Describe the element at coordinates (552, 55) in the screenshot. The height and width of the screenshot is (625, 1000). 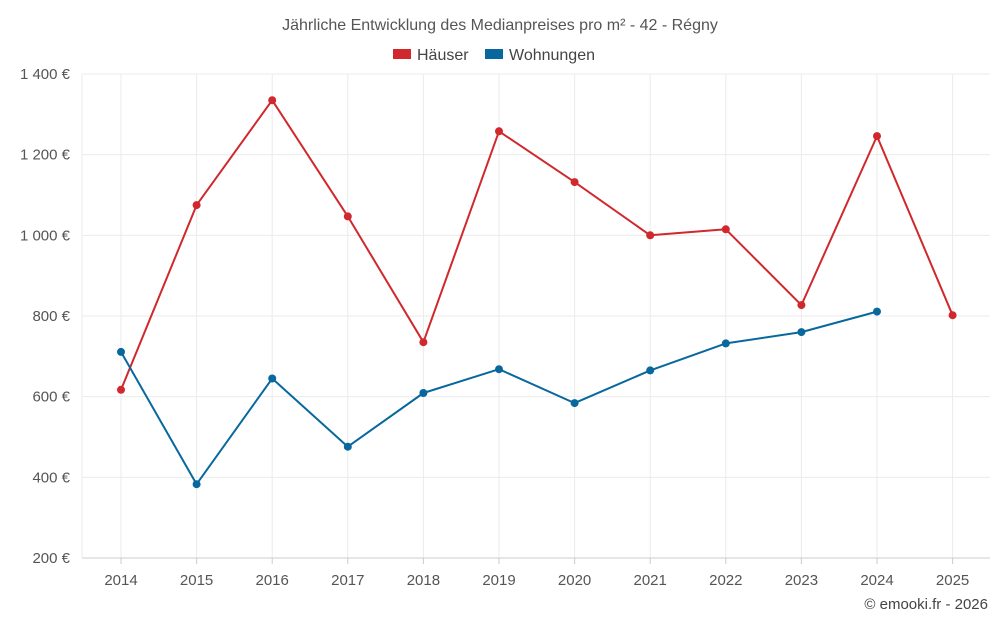
I see `legend-label-wohnungen: Wohnungen` at that location.